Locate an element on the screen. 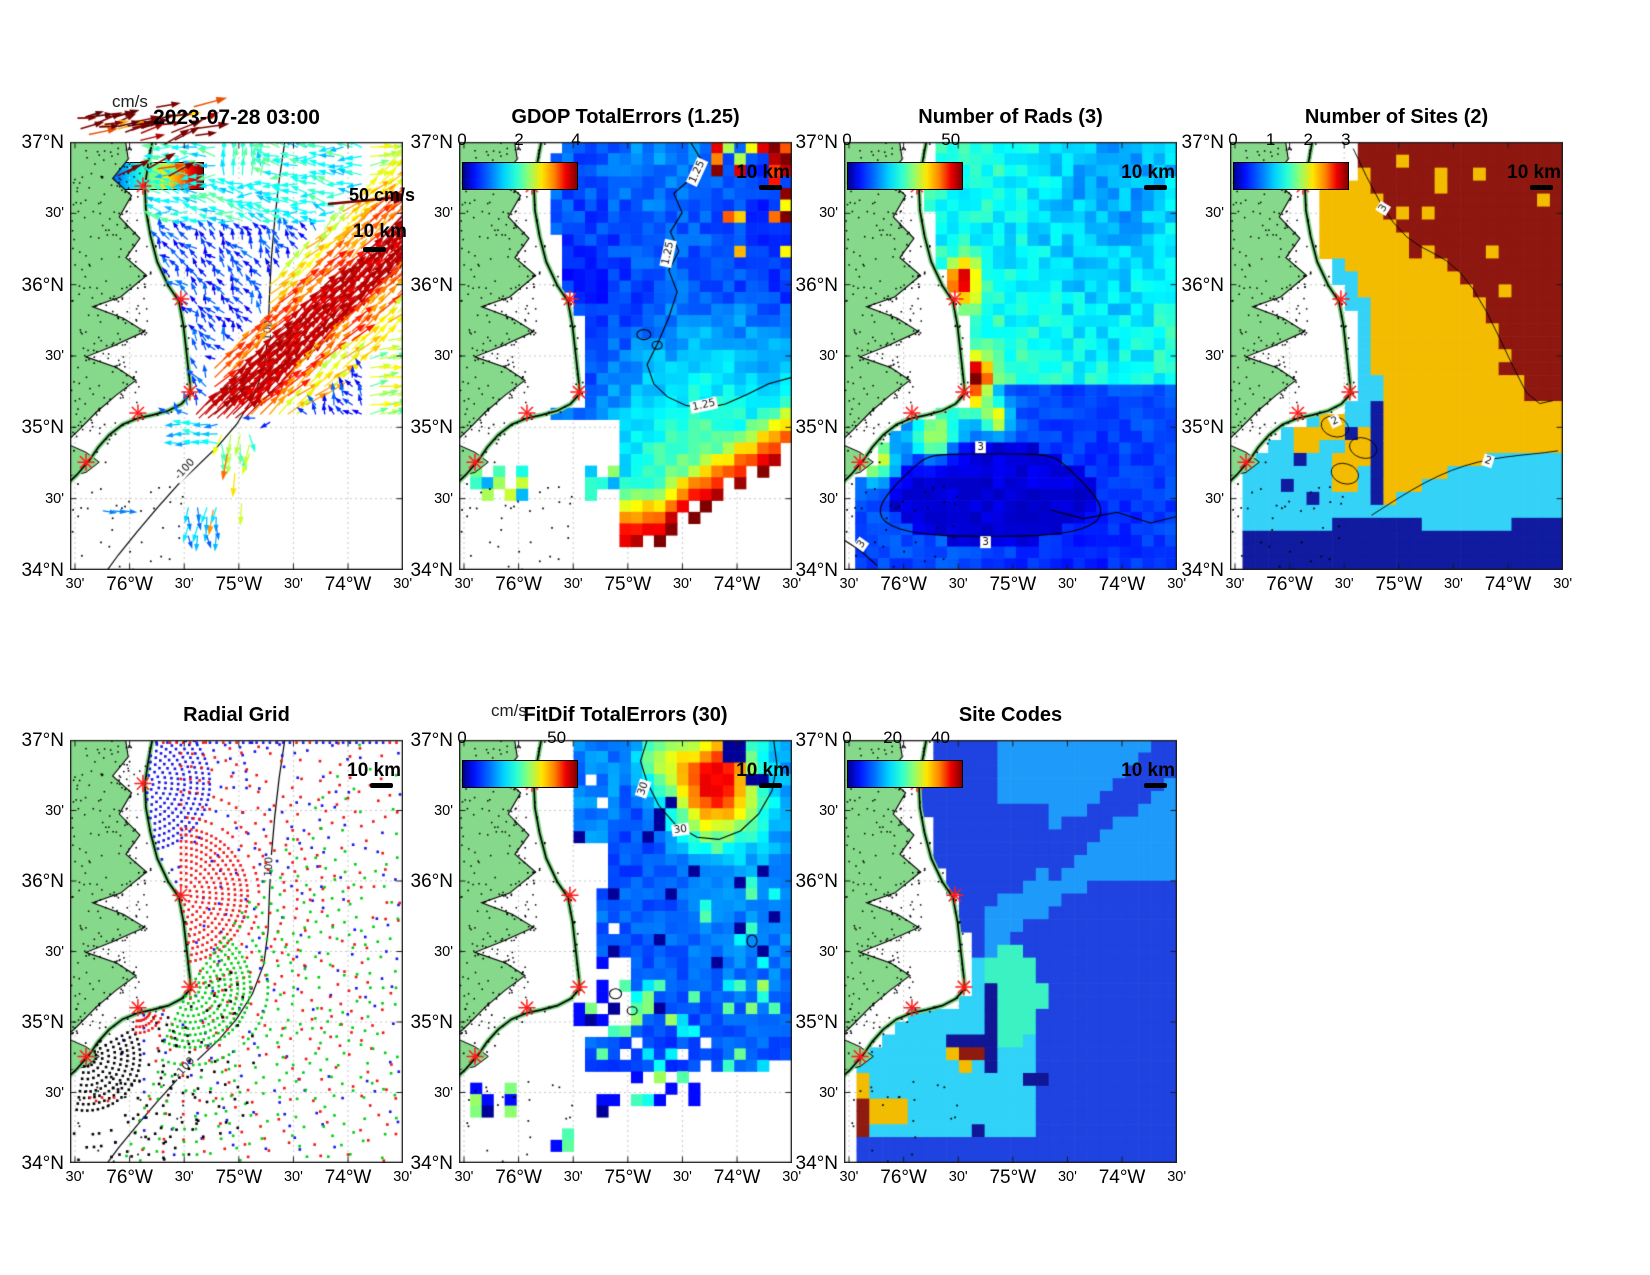  scale-label-gdop: 10 km is located at coordinates (763, 172).